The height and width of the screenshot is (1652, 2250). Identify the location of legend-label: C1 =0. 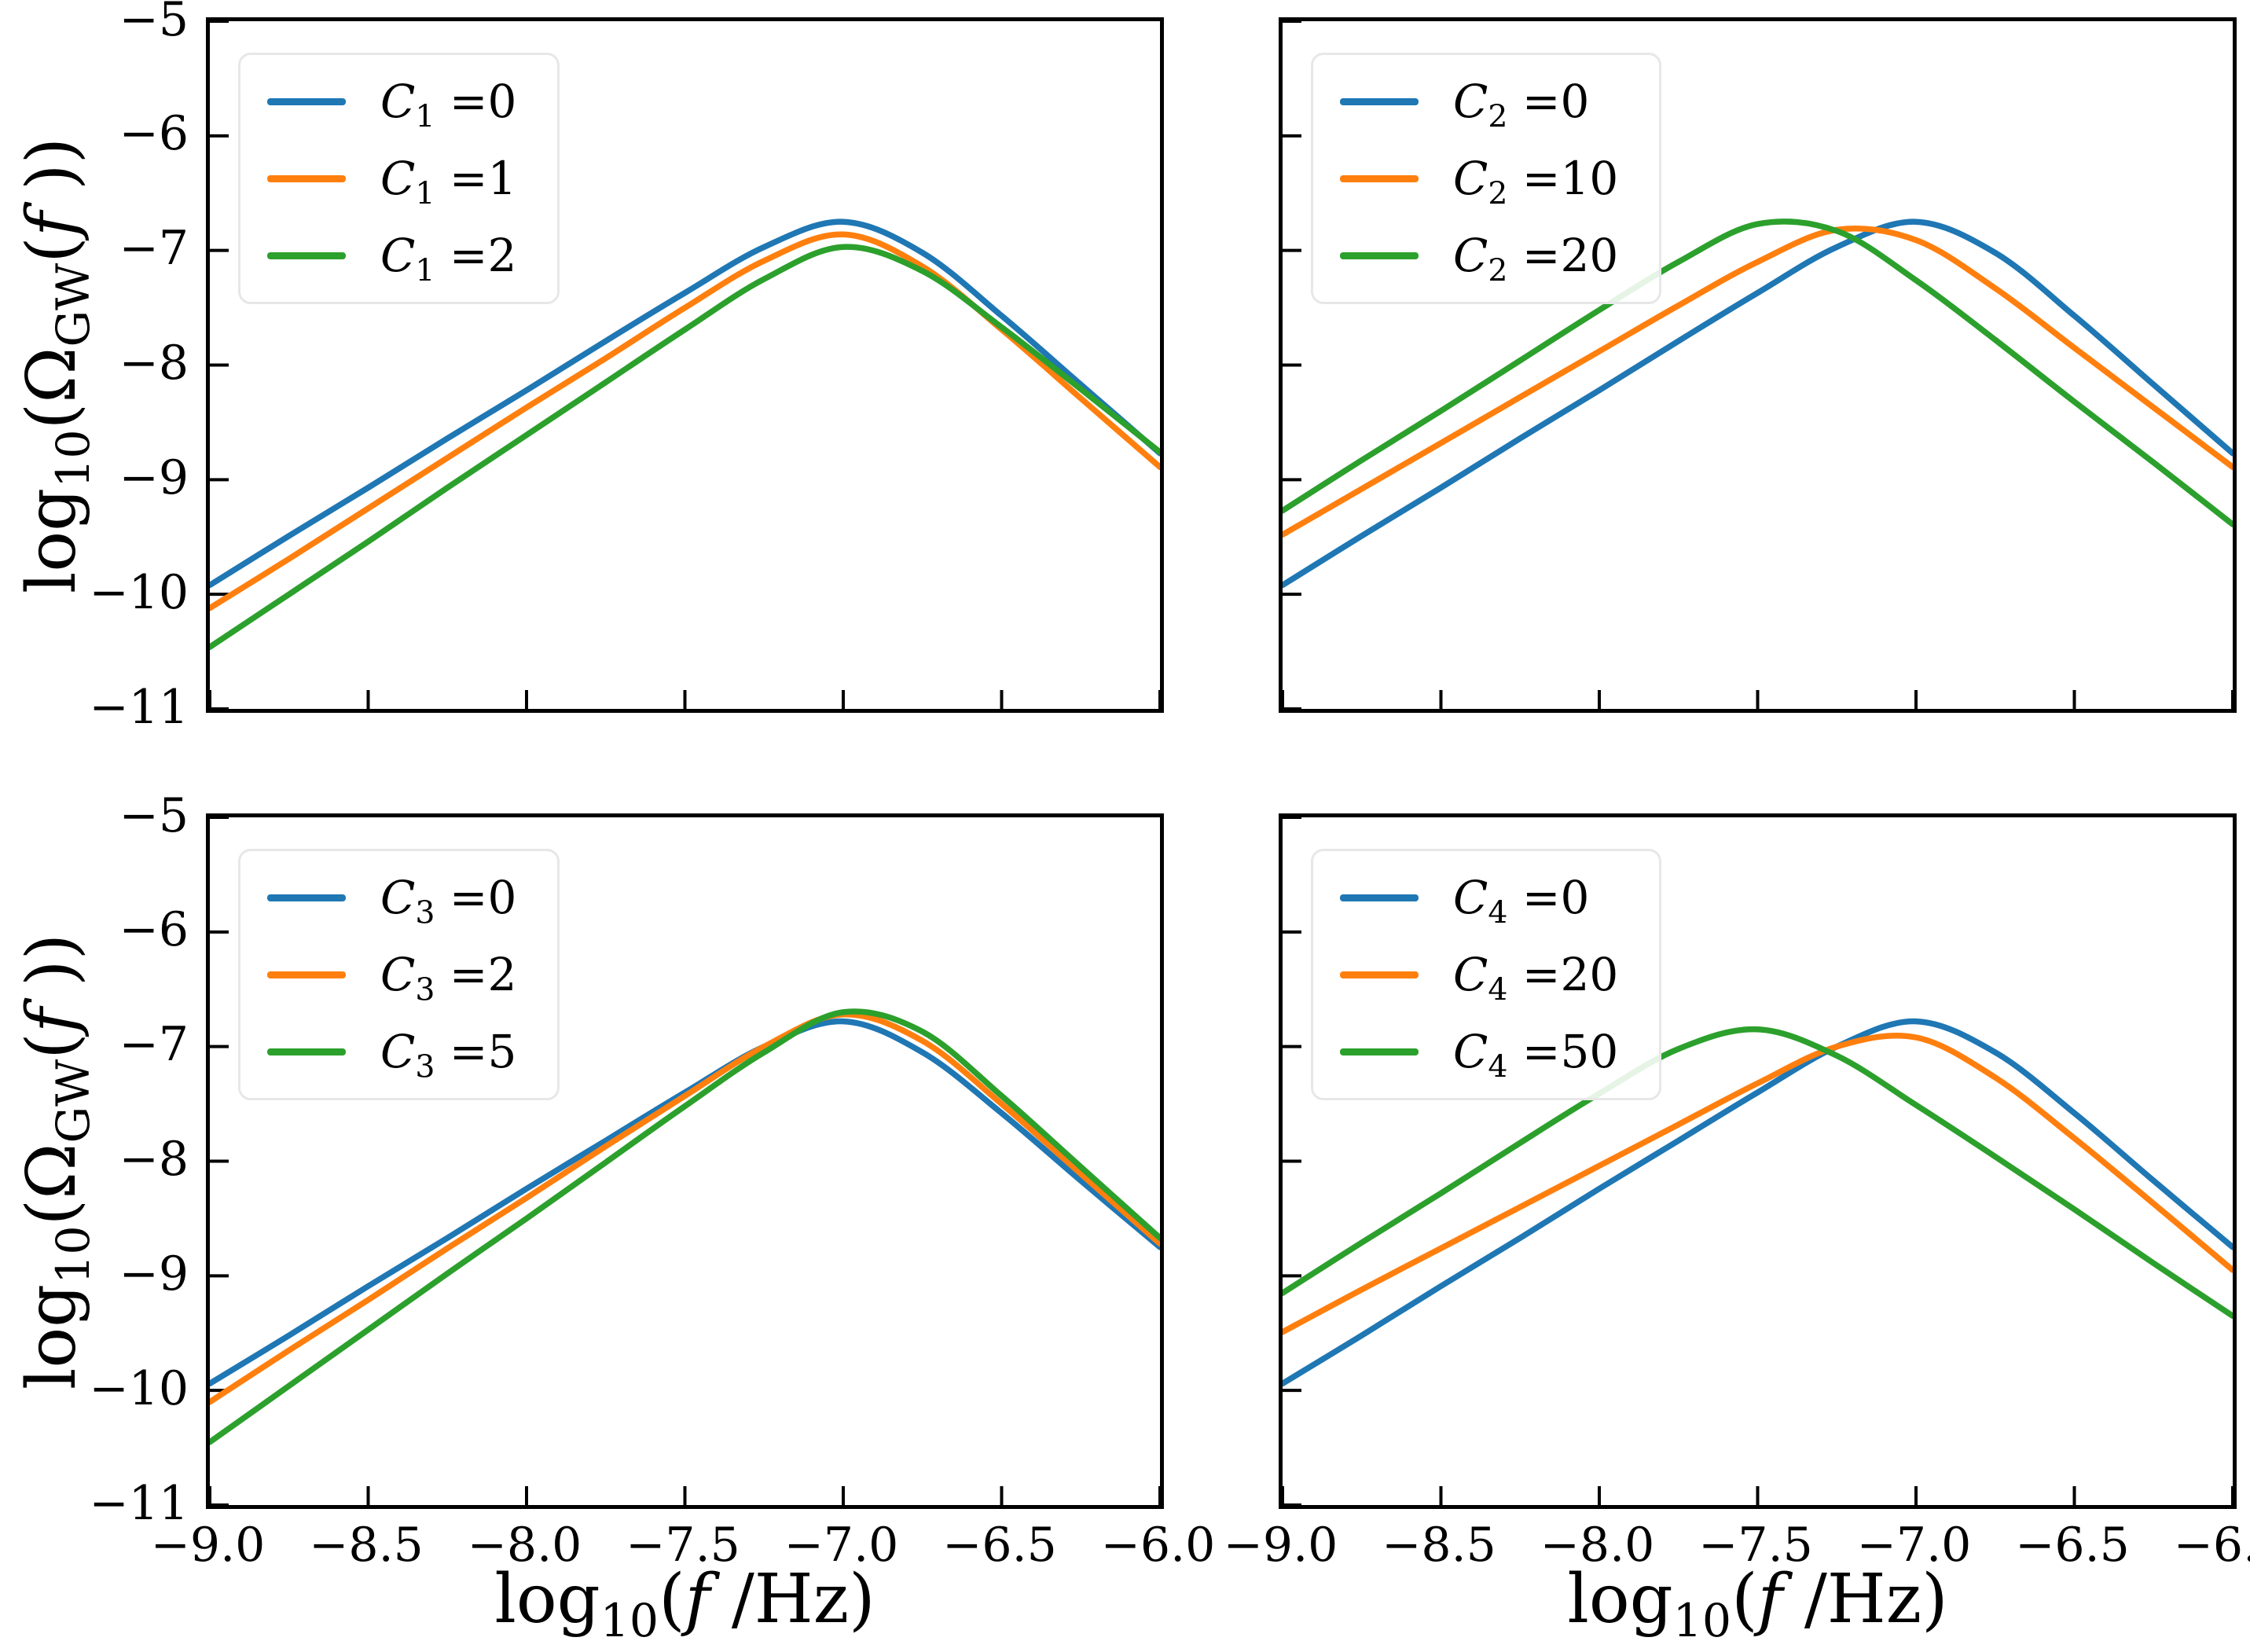
(448, 105).